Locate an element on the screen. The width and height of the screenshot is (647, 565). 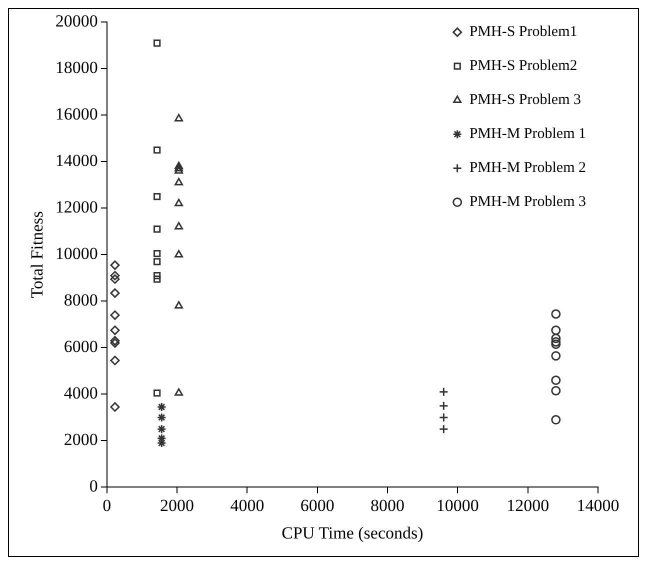
legend-label: PMH-M Problem 1 is located at coordinates (527, 134).